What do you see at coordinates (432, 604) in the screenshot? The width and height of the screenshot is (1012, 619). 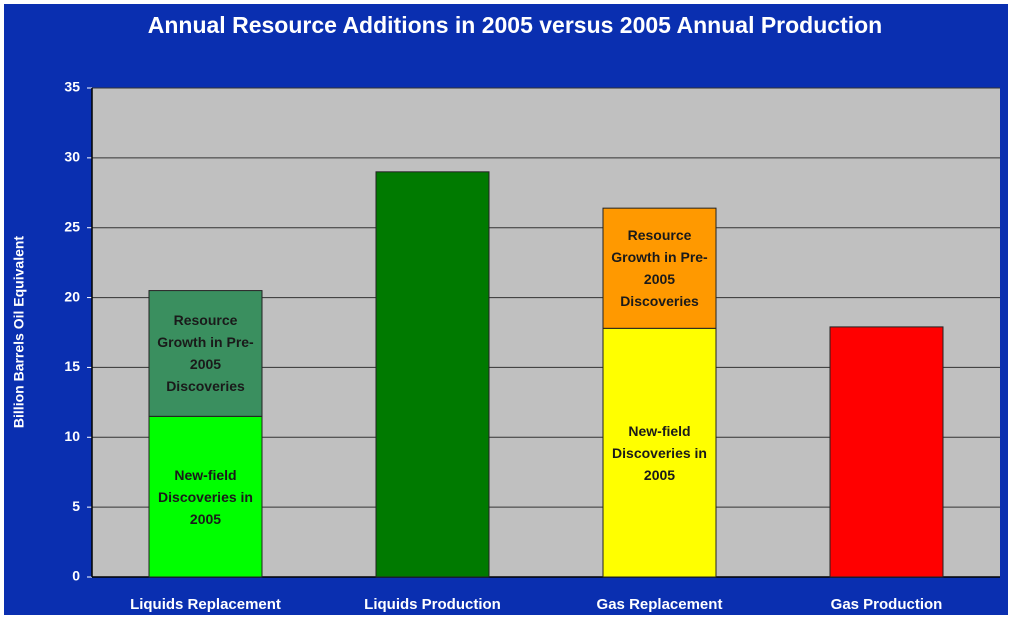 I see `x-tick-label: Liquids Production` at bounding box center [432, 604].